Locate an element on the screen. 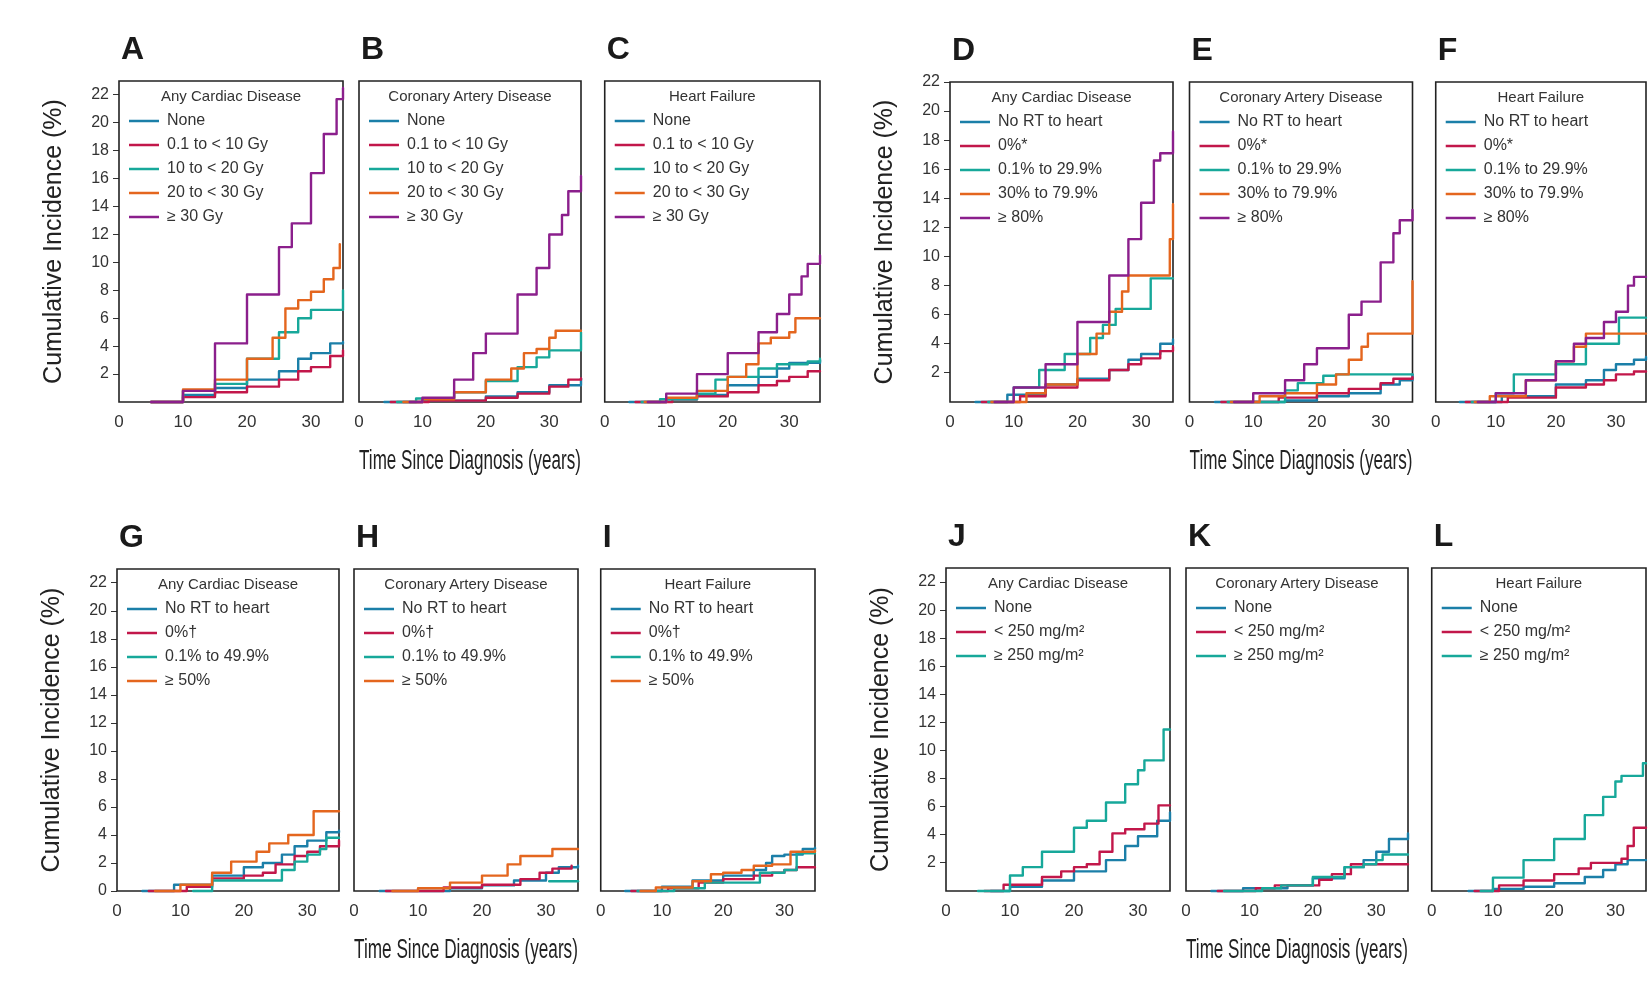 The width and height of the screenshot is (1649, 988). legend-label: 0.1% to 29.9% is located at coordinates (1535, 169).